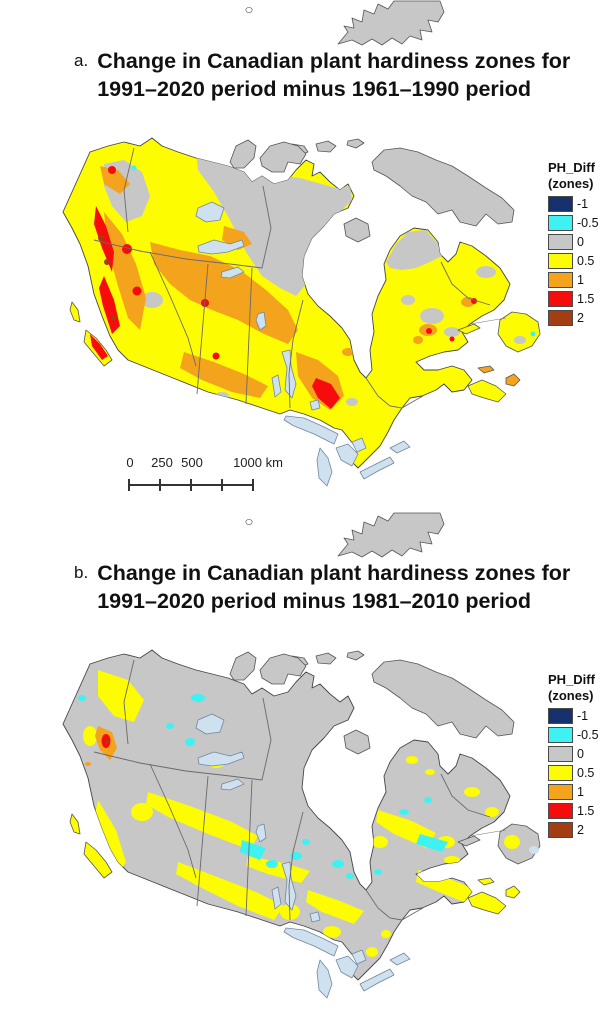 Image resolution: width=614 pixels, height=1024 pixels. Describe the element at coordinates (162, 462) in the screenshot. I see `scale-label: 250` at that location.